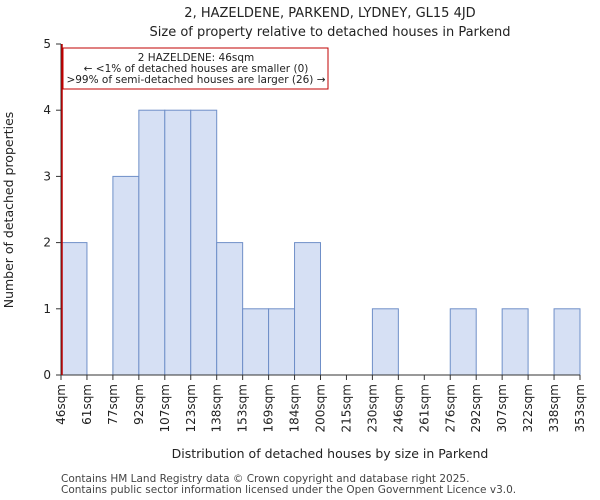 The image size is (600, 500). Describe the element at coordinates (554, 408) in the screenshot. I see `x-tick-label-338sqm: 338sqm` at that location.